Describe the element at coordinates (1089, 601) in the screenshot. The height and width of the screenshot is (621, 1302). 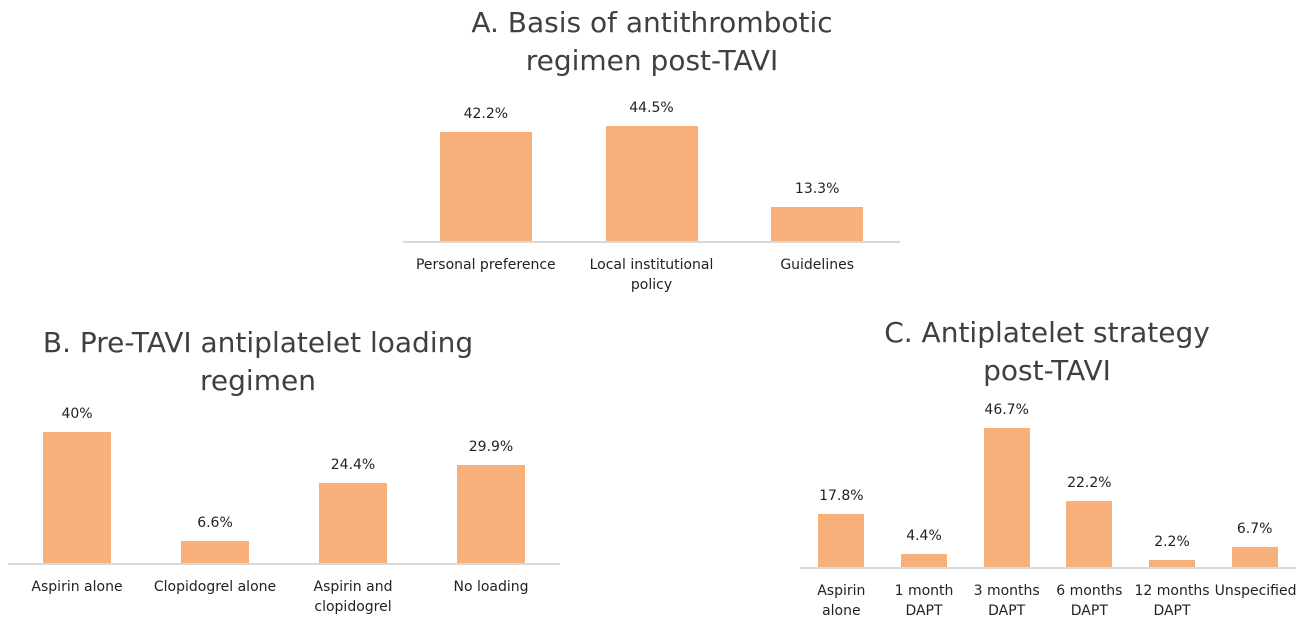
I see `x-tick-label: 6 months DAPT` at that location.